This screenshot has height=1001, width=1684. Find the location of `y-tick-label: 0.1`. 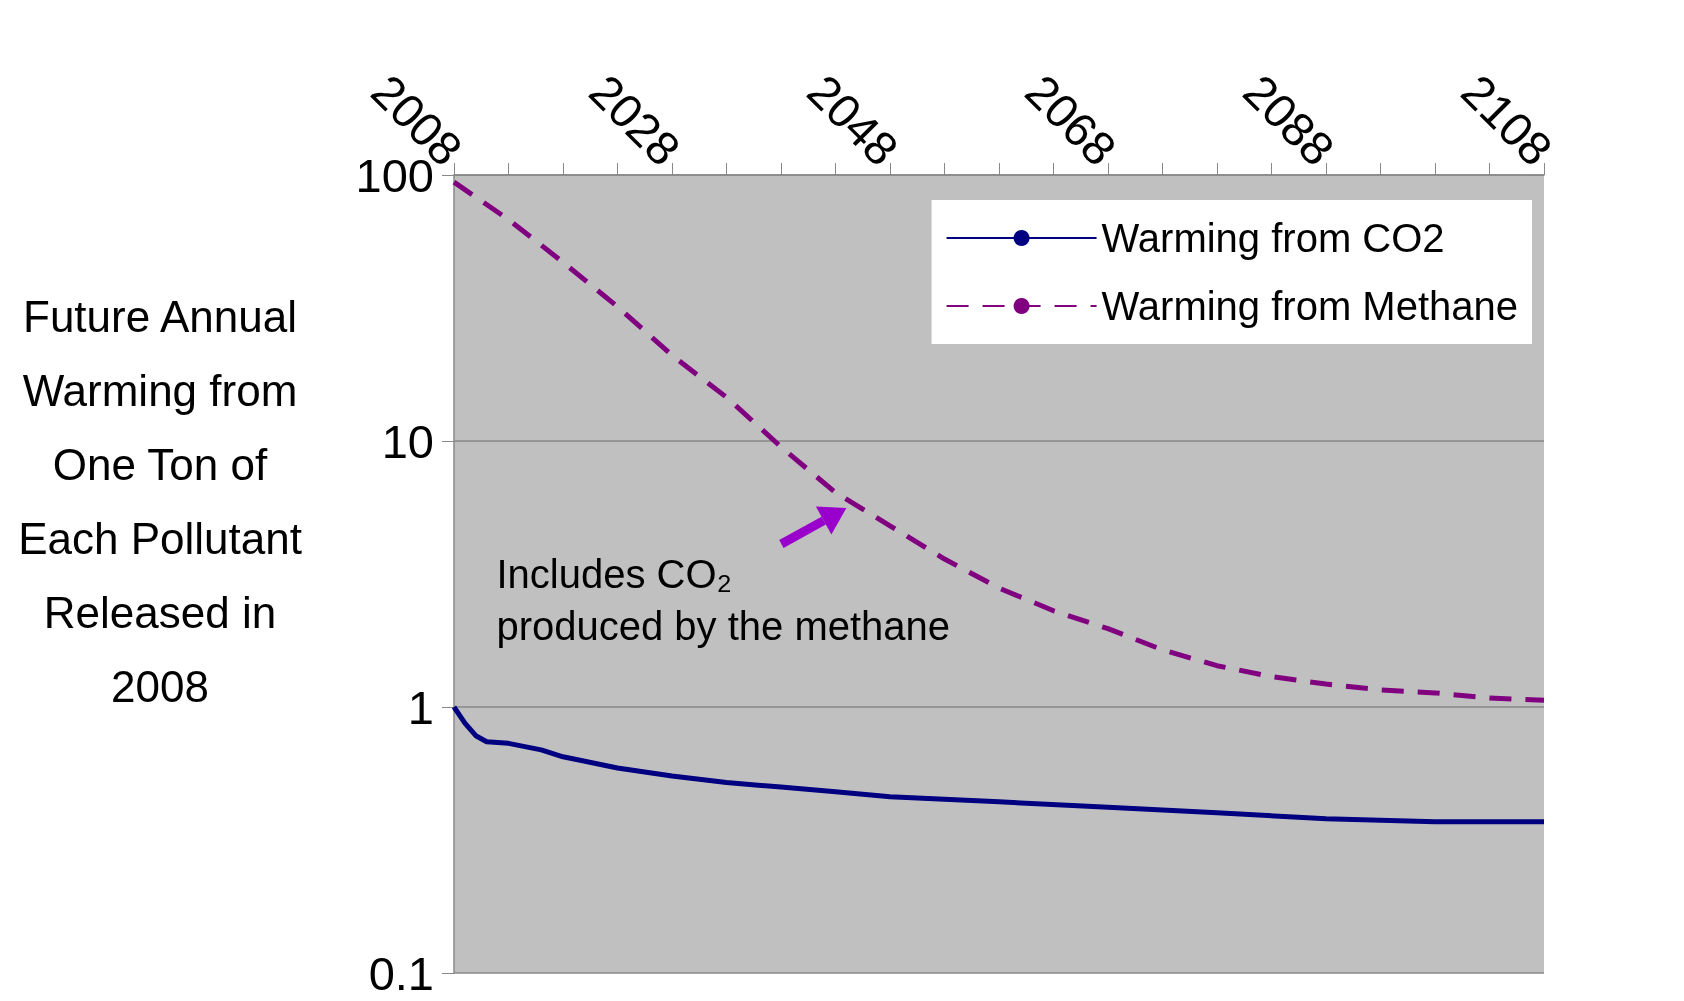

y-tick-label: 0.1 is located at coordinates (401, 973).